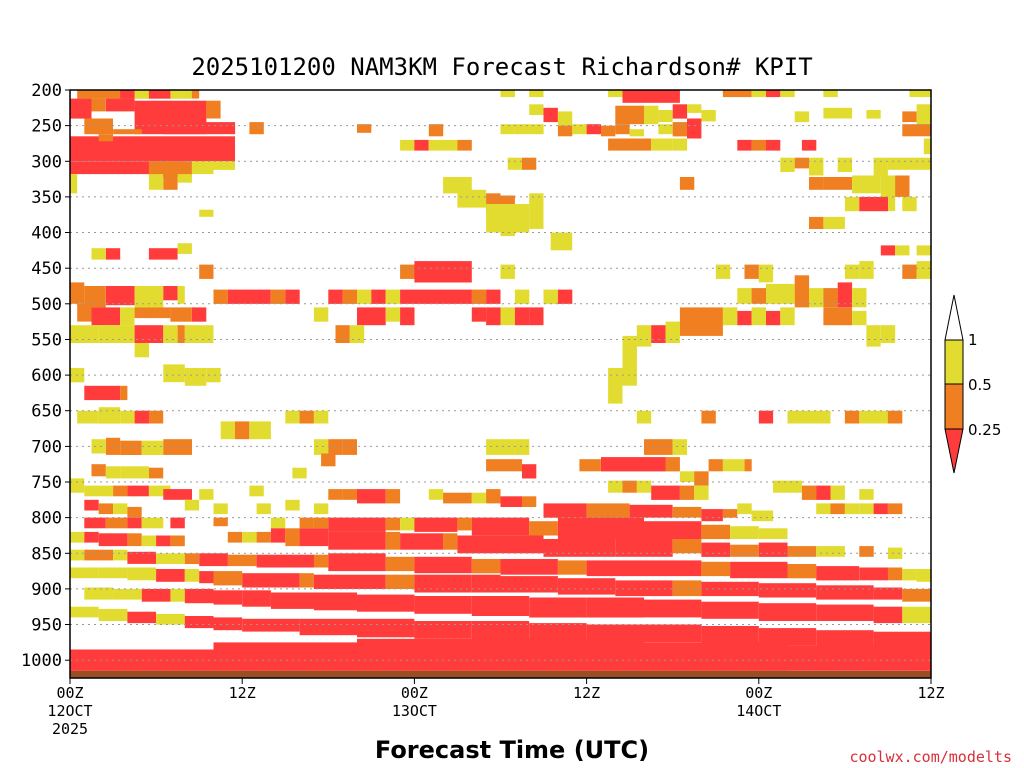 The image size is (1024, 768). I want to click on credit-link: coolwx.com/modelts, so click(930, 757).